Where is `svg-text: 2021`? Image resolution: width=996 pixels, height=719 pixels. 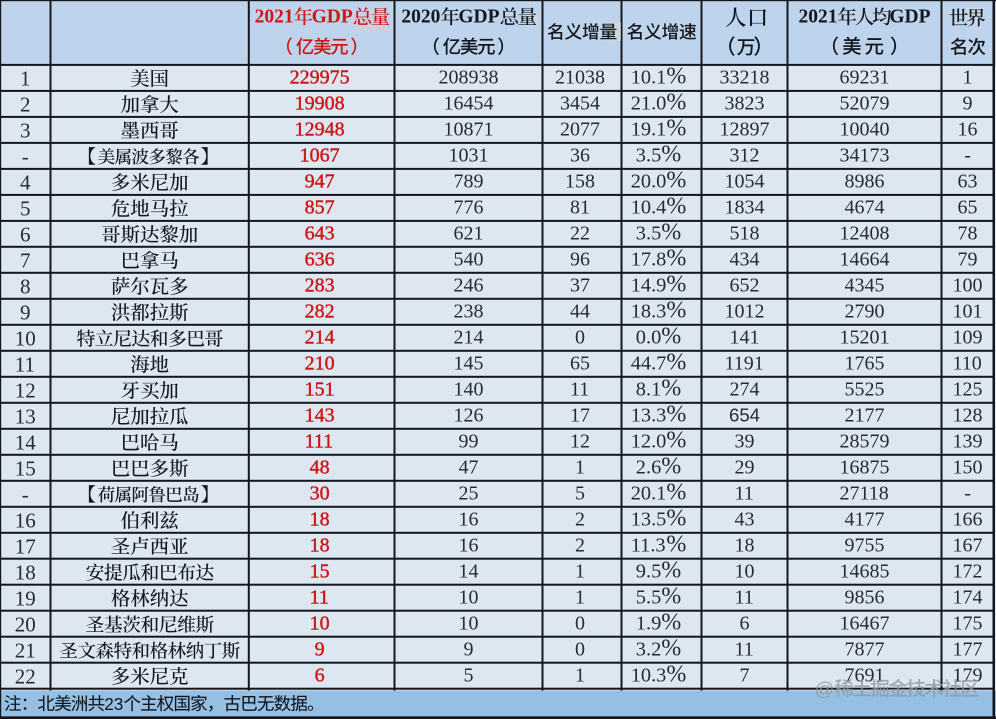 svg-text: 2021 is located at coordinates (818, 17).